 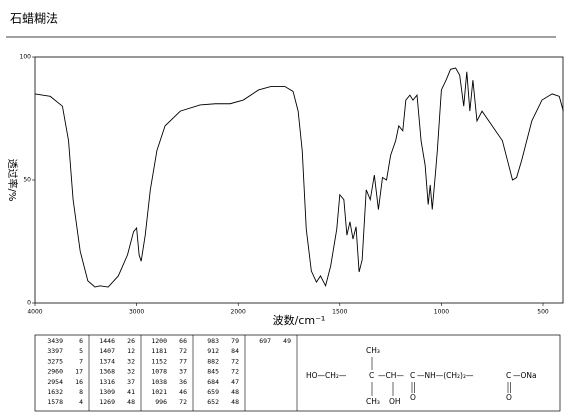 I want to click on peak-wavenumber: 1181, so click(x=159, y=351).